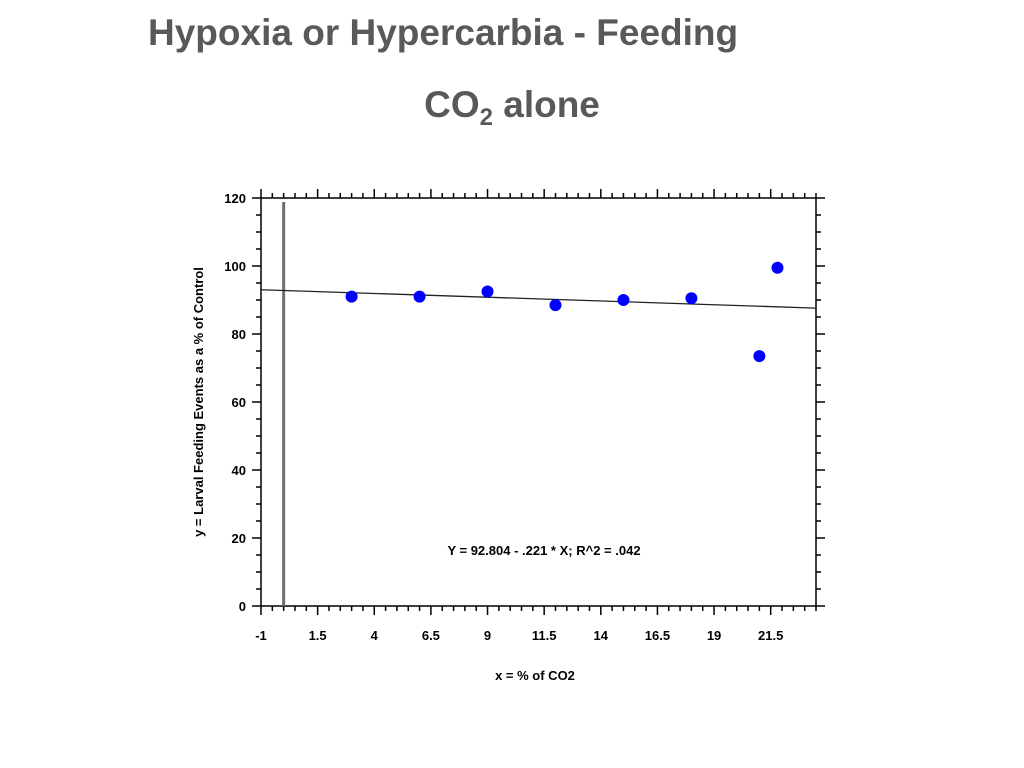 The height and width of the screenshot is (768, 1024). What do you see at coordinates (239, 334) in the screenshot?
I see `y-tick-label: 80` at bounding box center [239, 334].